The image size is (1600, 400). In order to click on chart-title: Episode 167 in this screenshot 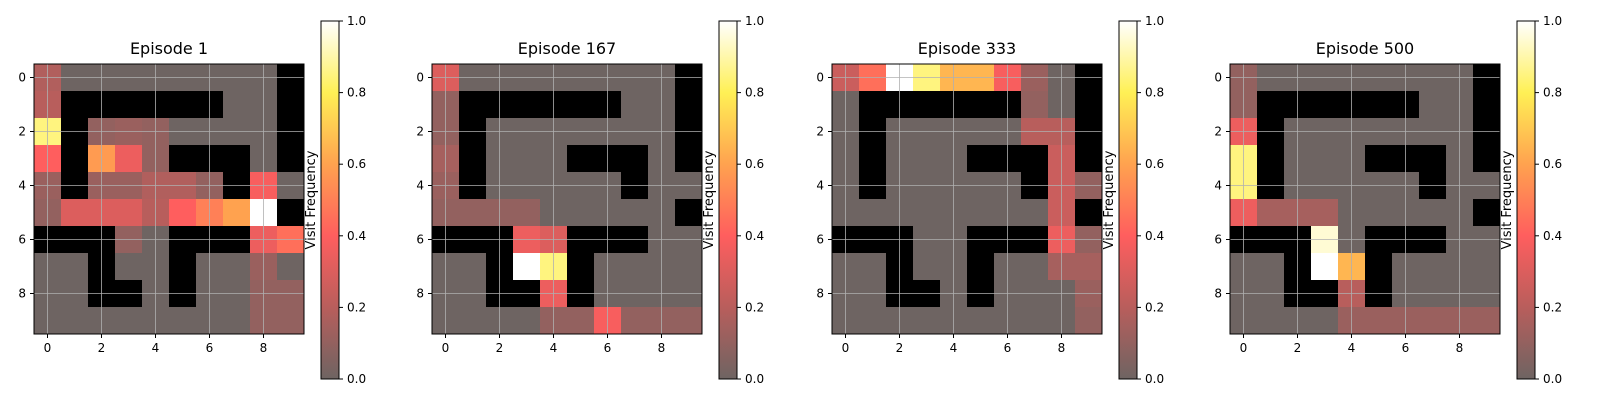, I will do `click(567, 48)`.